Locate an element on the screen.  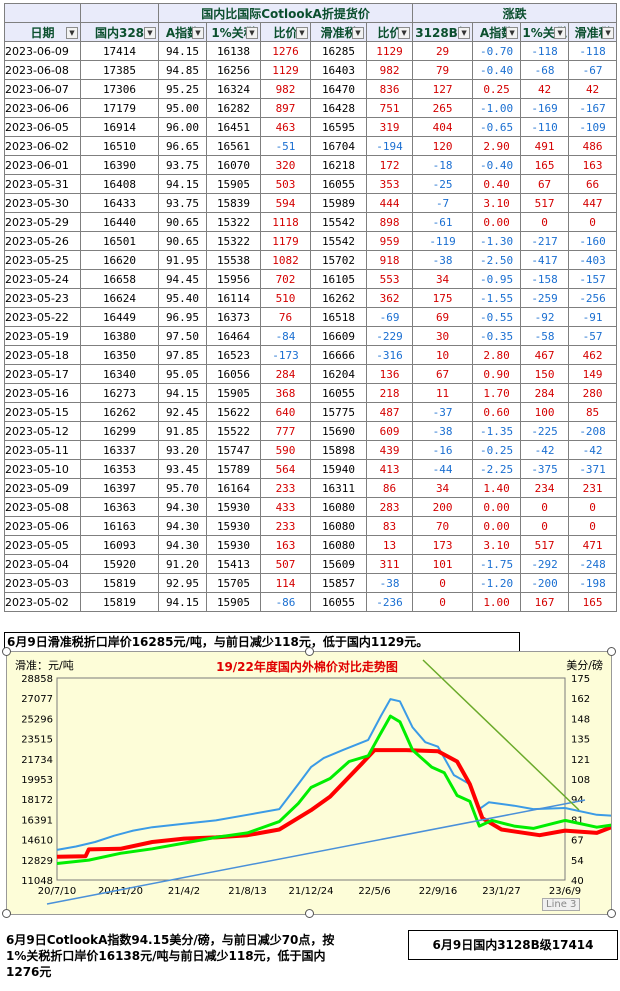
table-cell: 15322 is located at coordinates (233, 222).